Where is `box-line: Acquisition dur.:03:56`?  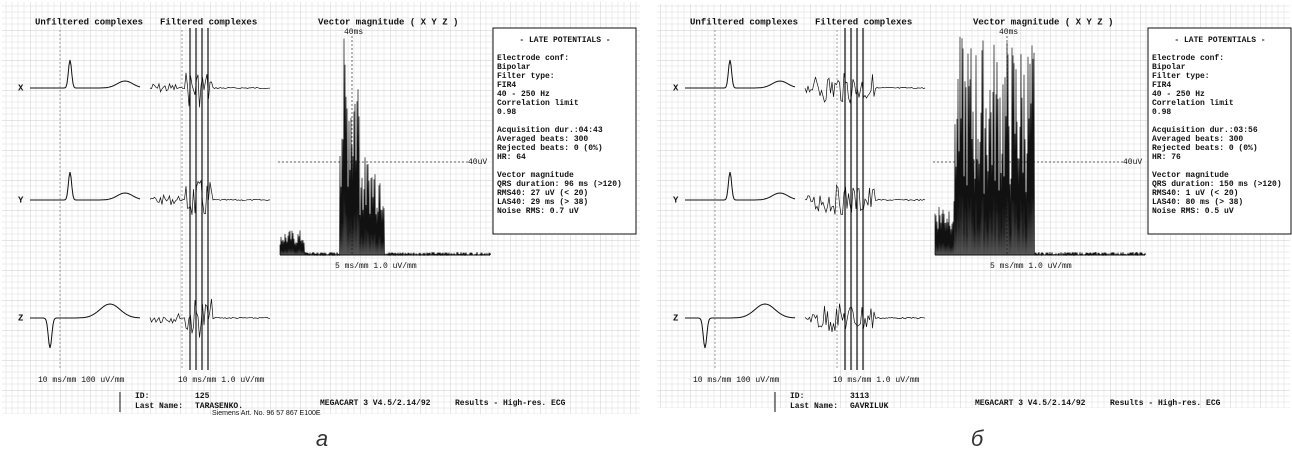 box-line: Acquisition dur.:03:56 is located at coordinates (1205, 130).